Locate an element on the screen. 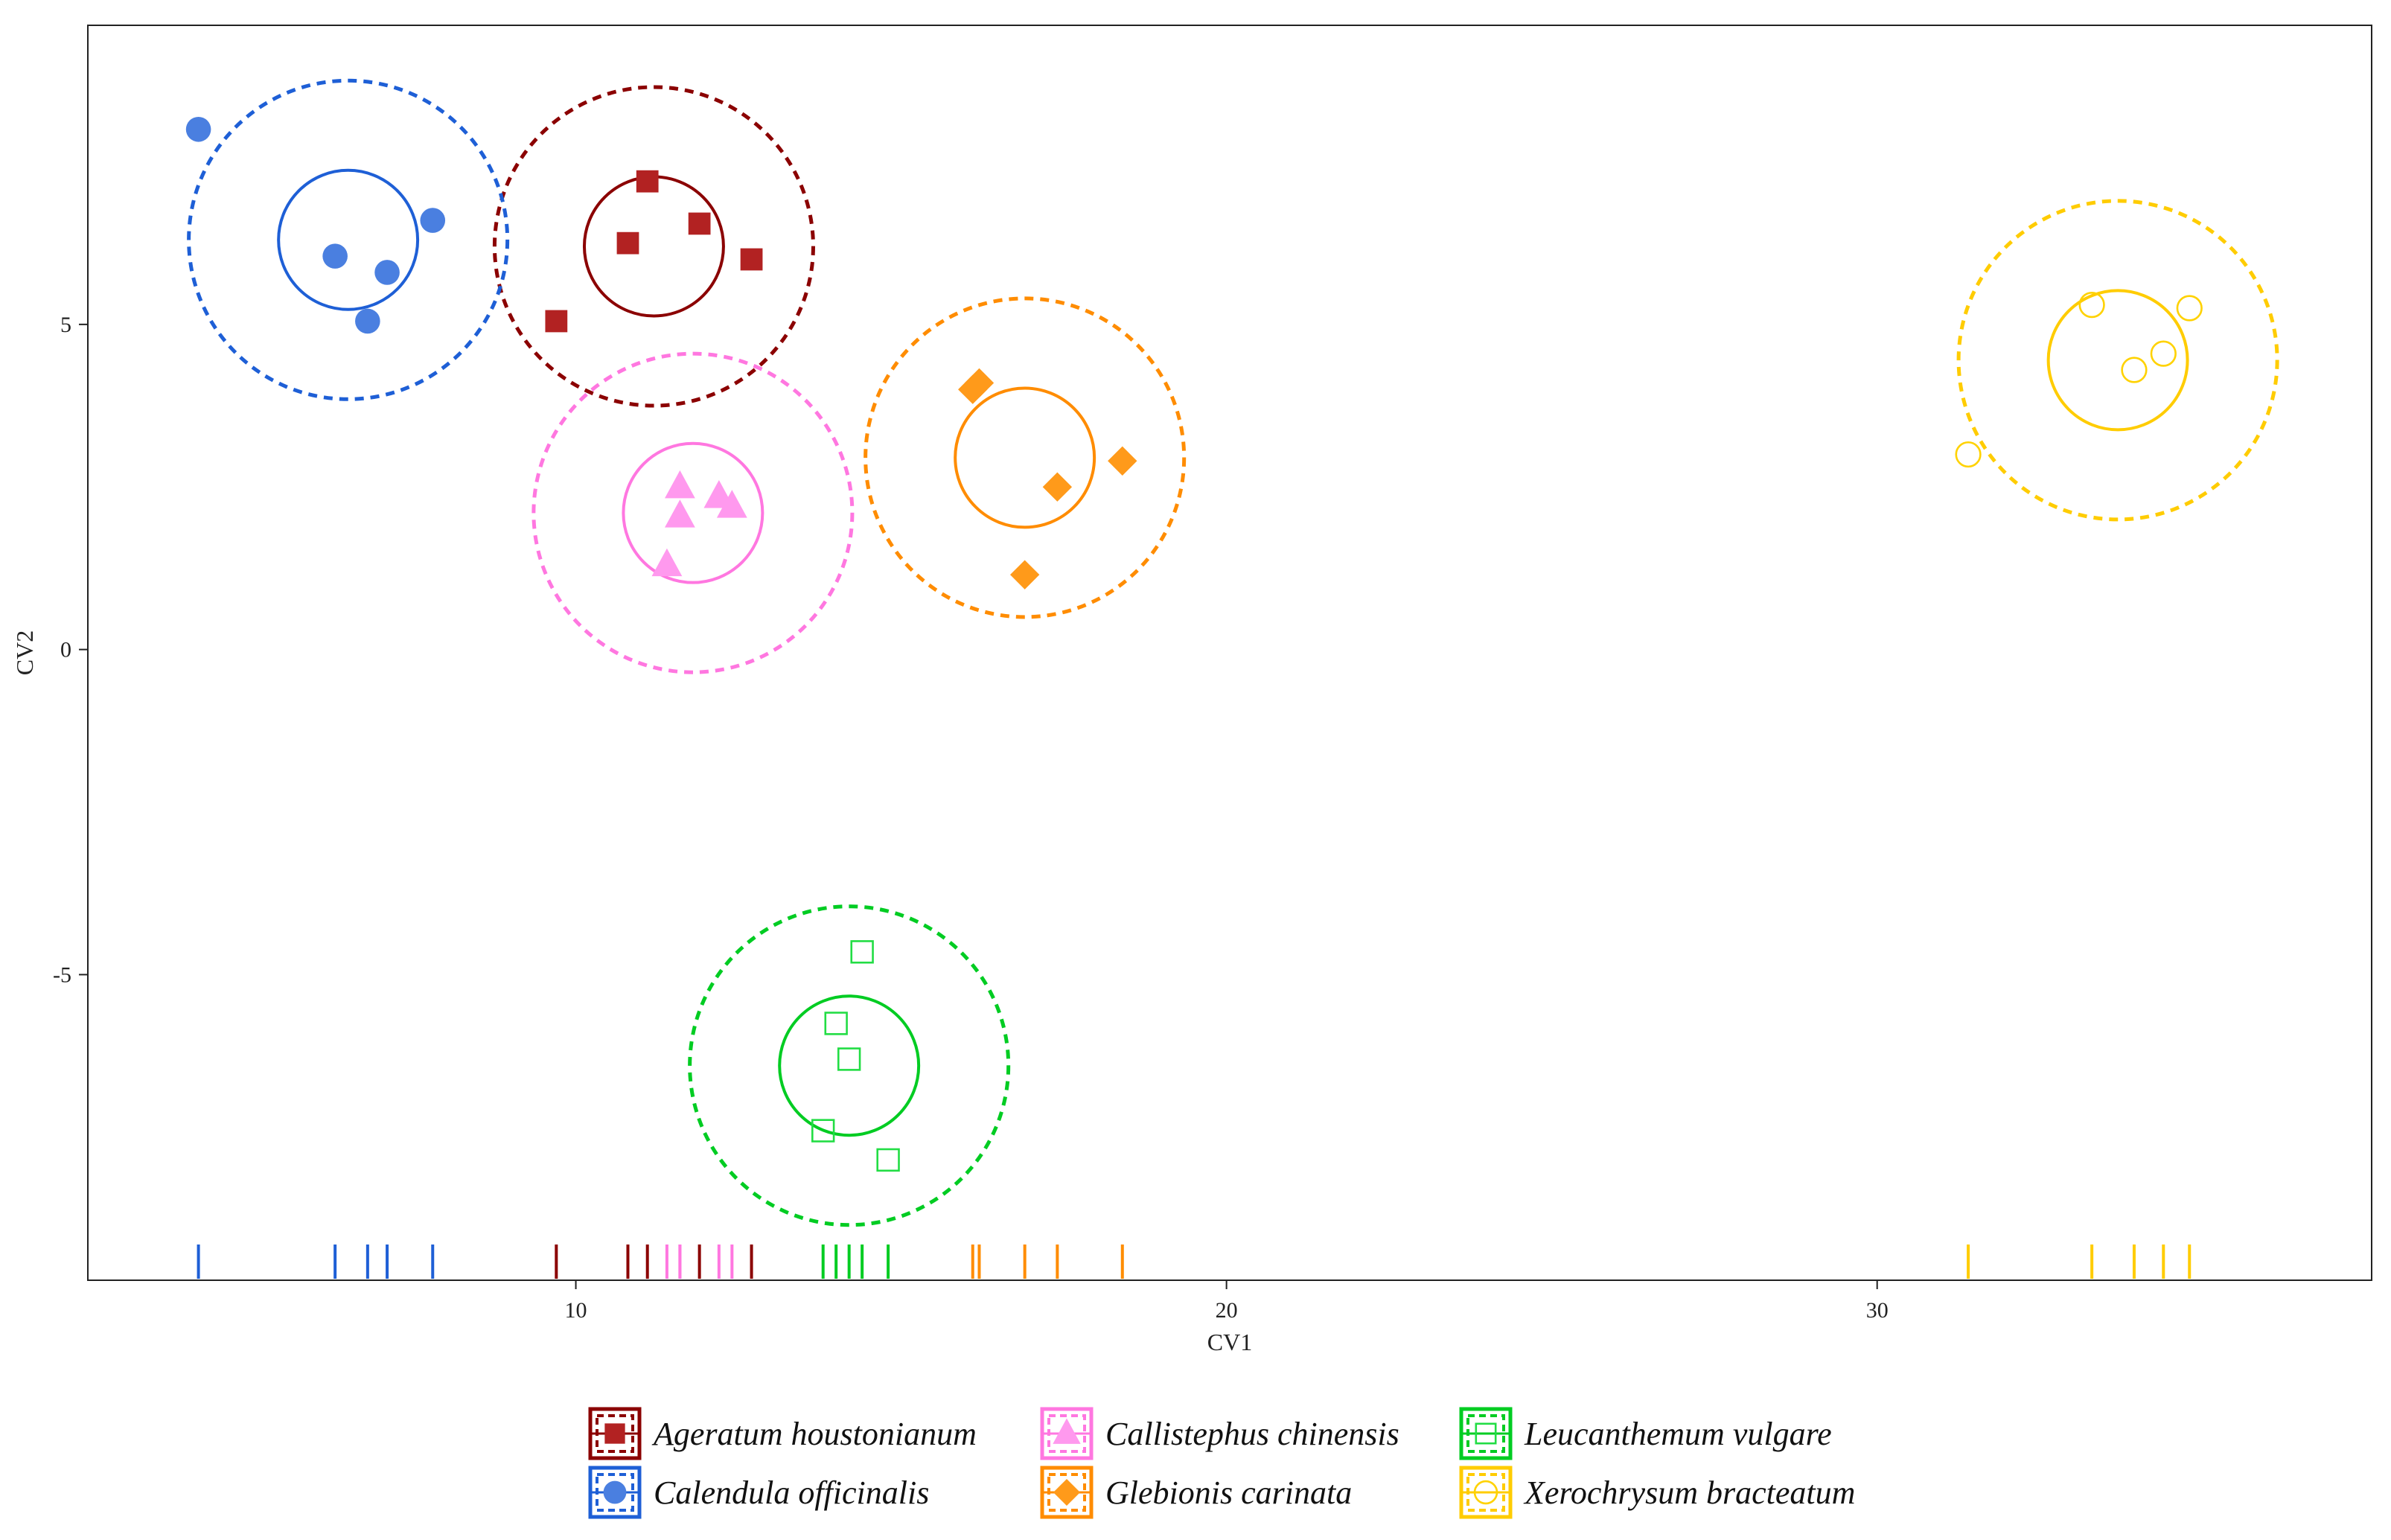 The width and height of the screenshot is (2391, 1540). legend-marker-callistephus-chinensis is located at coordinates (1067, 1431).